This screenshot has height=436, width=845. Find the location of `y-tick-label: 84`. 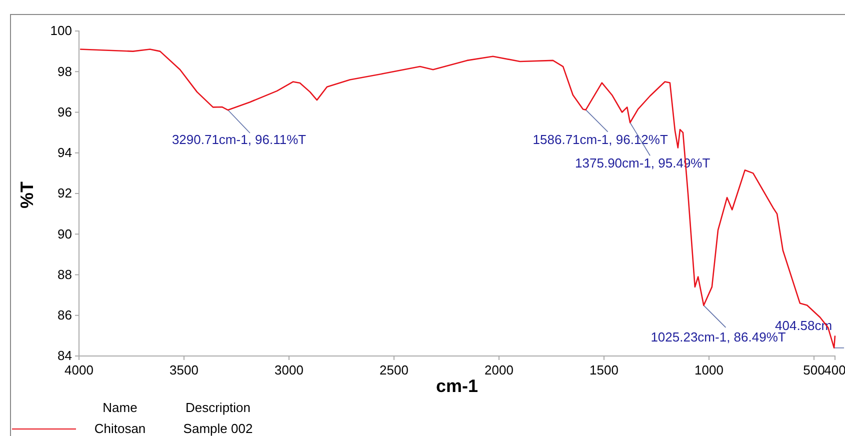

y-tick-label: 84 is located at coordinates (65, 356).